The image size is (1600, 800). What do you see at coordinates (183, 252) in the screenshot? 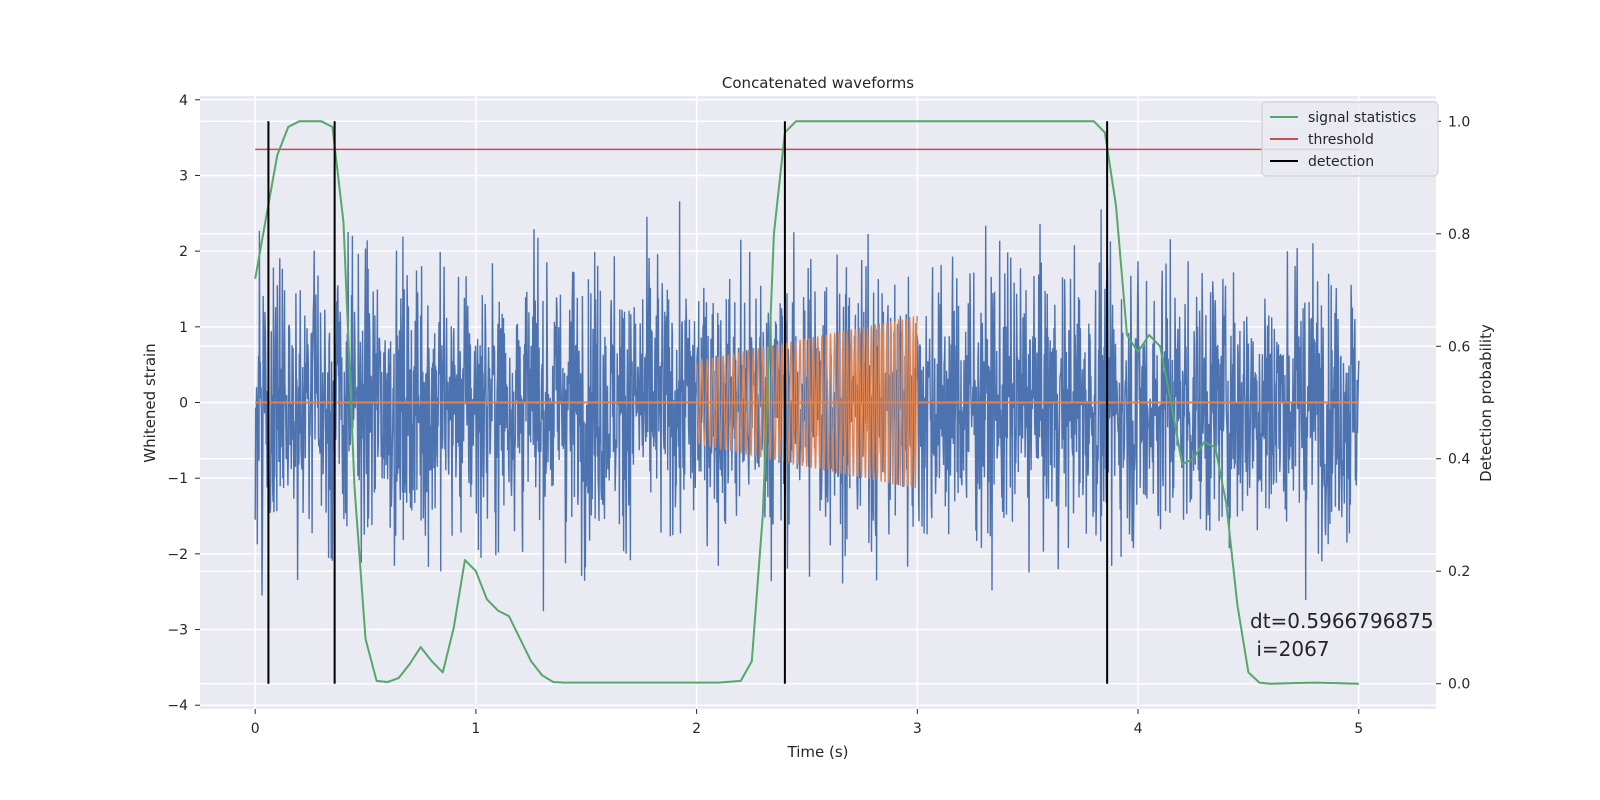
I see `y-tick-label: 2` at bounding box center [183, 252].